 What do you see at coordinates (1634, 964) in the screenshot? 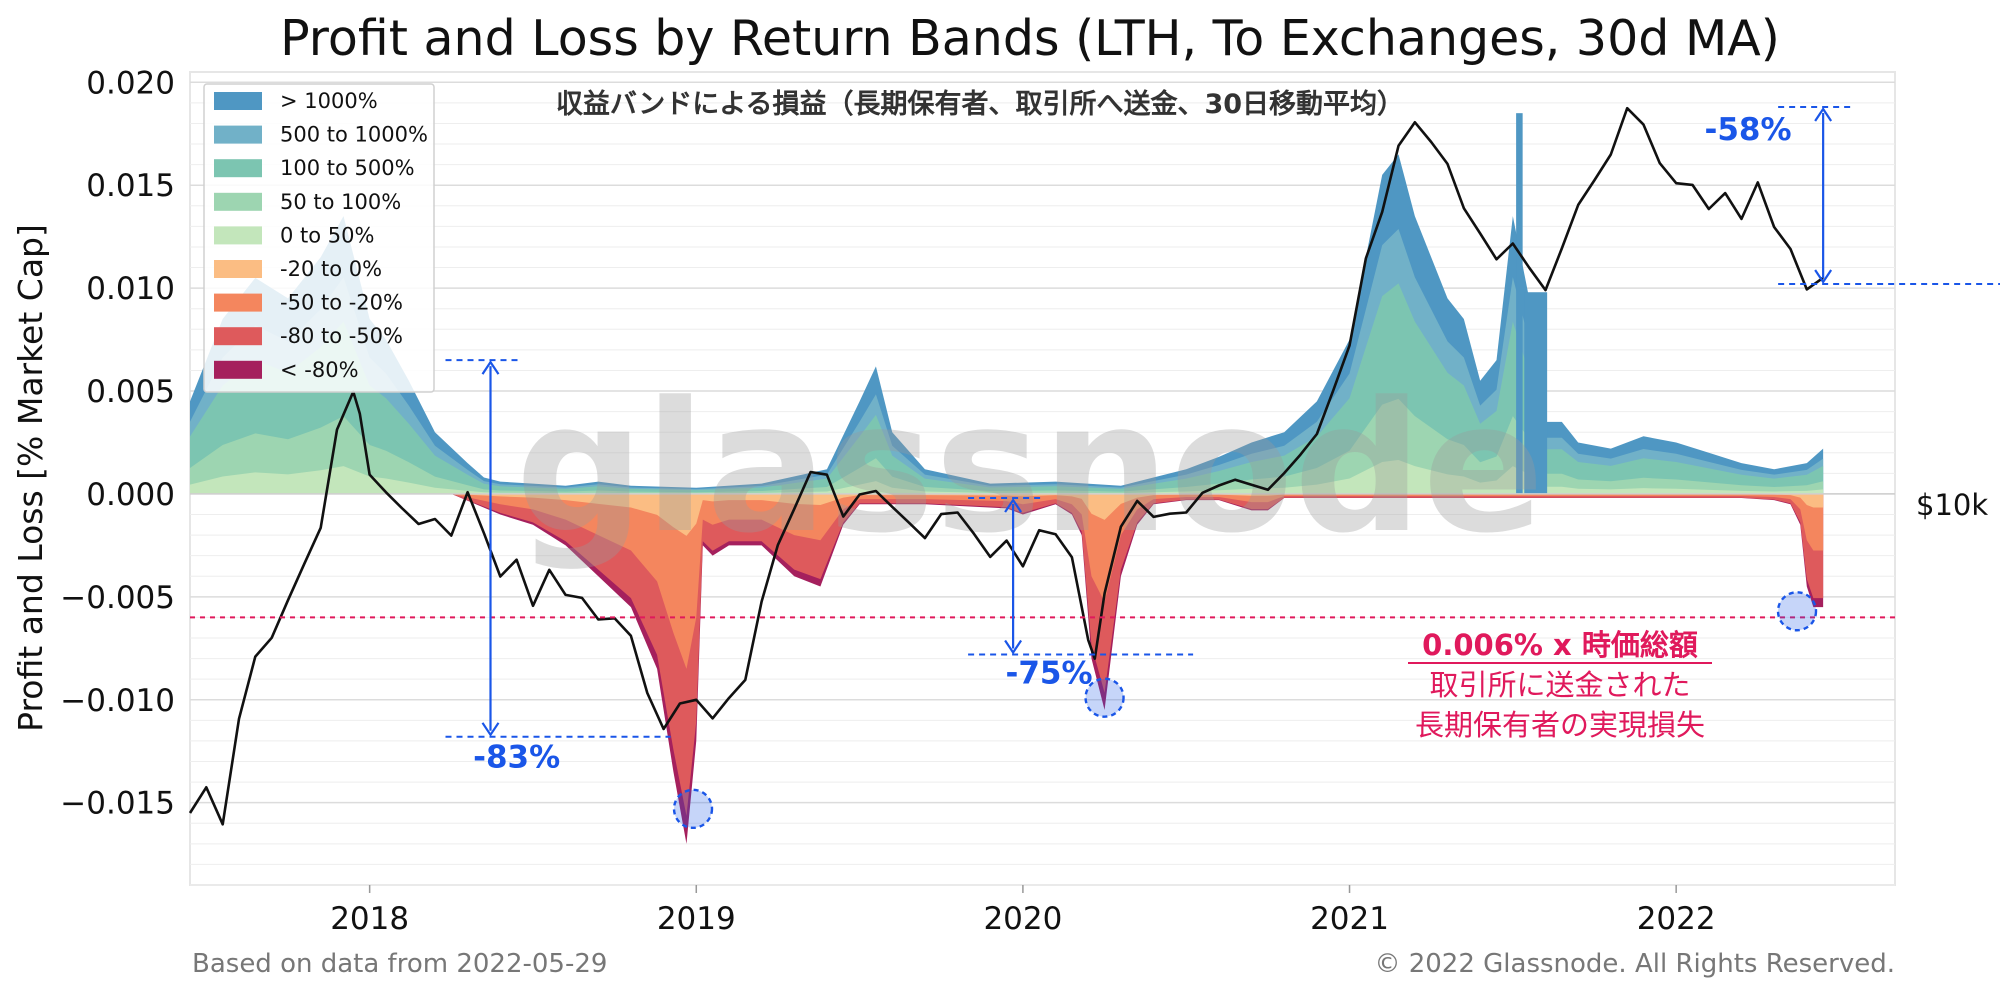
I see `footer-right: © 2022 Glassnode. All Rights Reserved.` at bounding box center [1634, 964].